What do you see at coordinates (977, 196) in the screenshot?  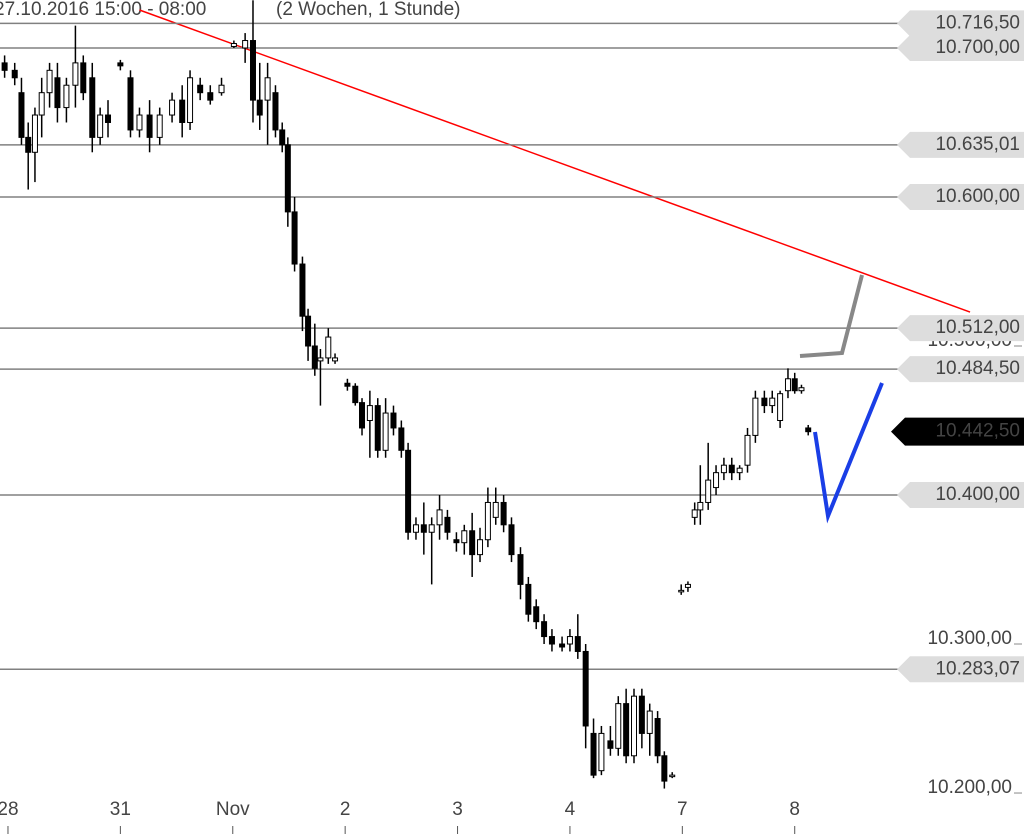 I see `level-label: 10.600,00` at bounding box center [977, 196].